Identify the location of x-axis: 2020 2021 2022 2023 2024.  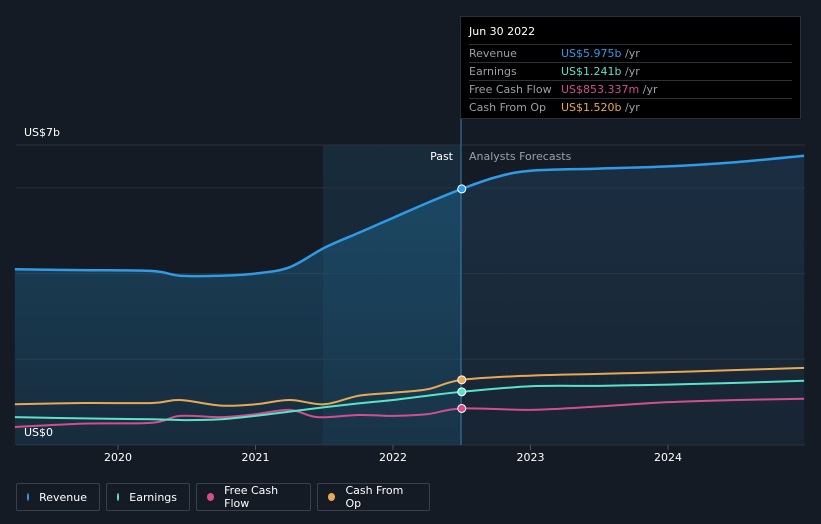
(393, 454).